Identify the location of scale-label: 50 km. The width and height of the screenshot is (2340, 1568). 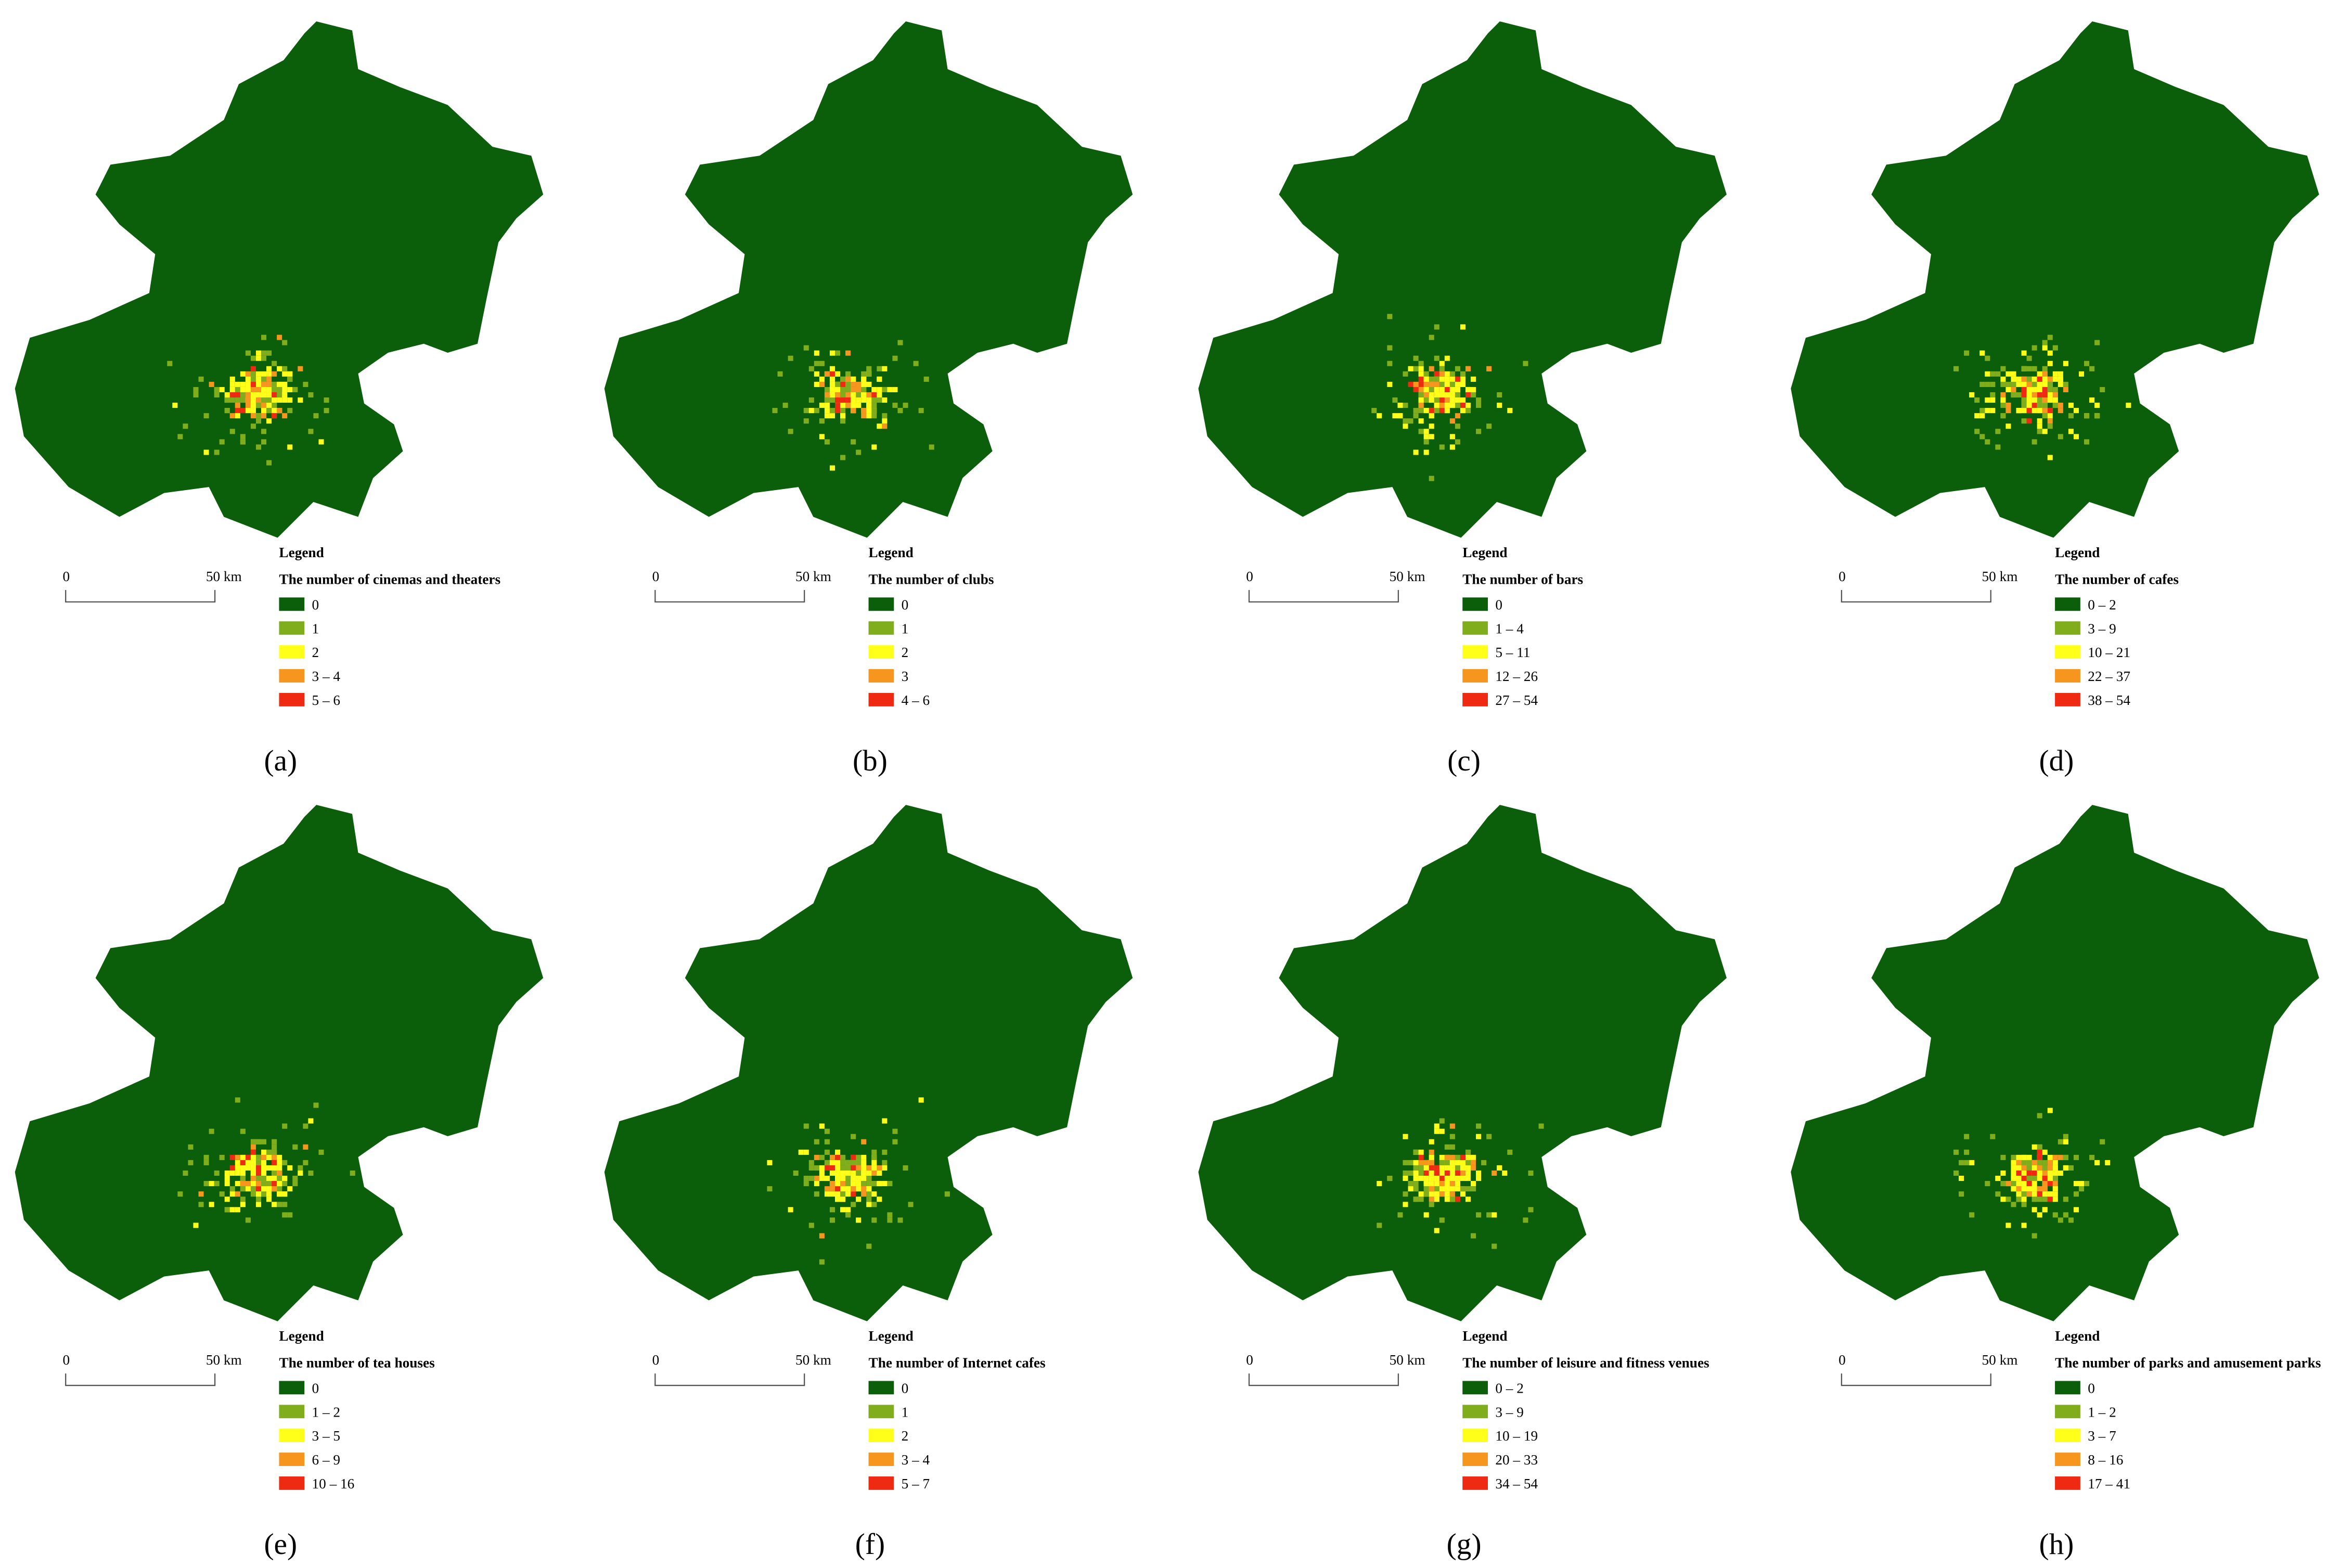
(2000, 576).